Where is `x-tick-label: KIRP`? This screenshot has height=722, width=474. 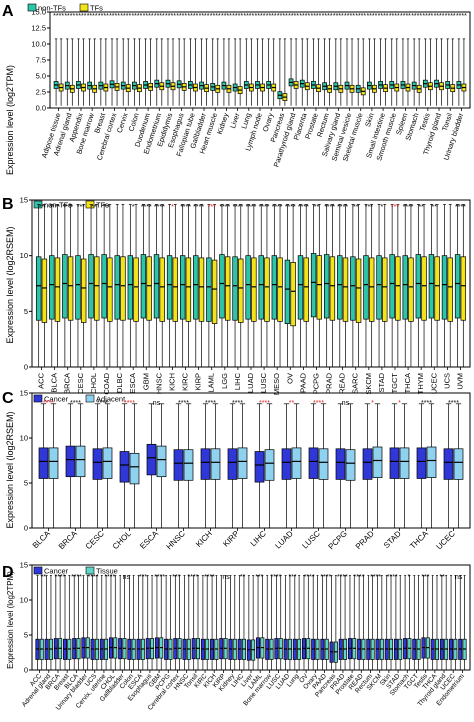
x-tick-label: KIRP is located at coordinates (231, 539).